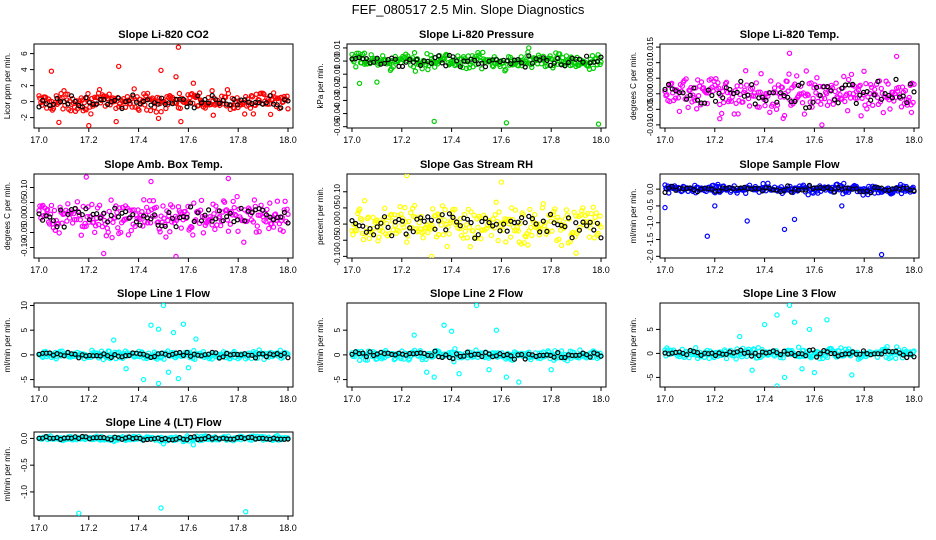  What do you see at coordinates (352, 140) in the screenshot?
I see `x-tick-label: 17.0` at bounding box center [352, 140].